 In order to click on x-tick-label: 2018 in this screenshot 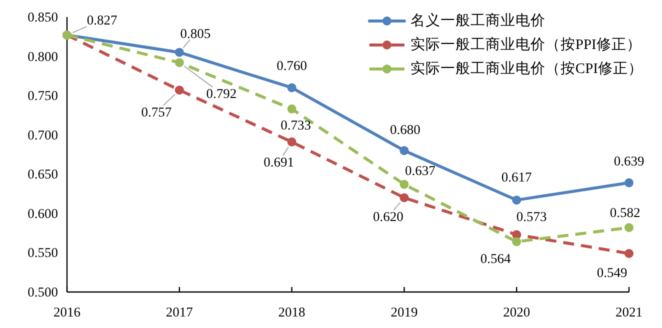, I will do `click(292, 312)`.